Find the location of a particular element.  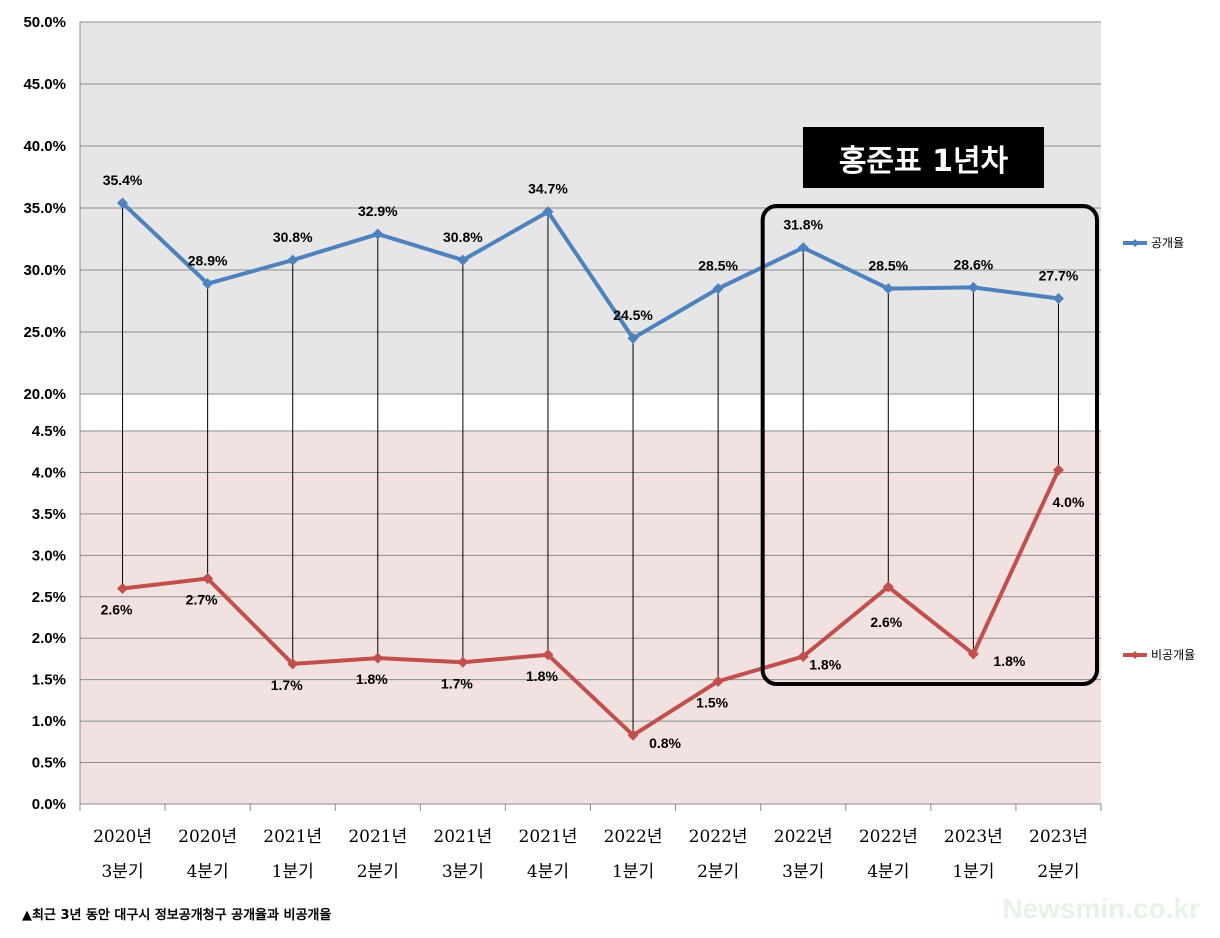

lower-y-tick-label: 3.5% is located at coordinates (49, 514).